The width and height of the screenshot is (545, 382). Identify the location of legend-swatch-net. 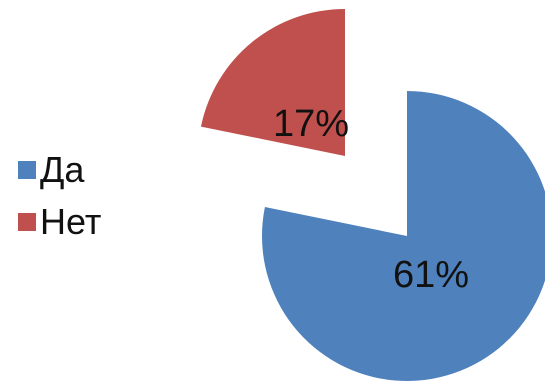
(27, 222).